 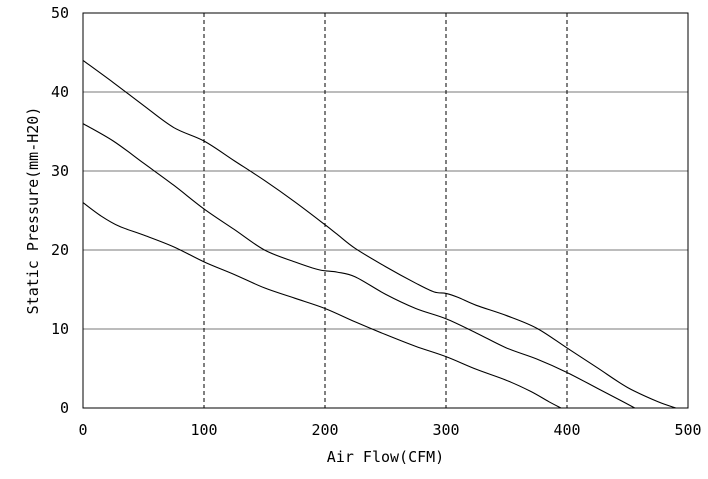 What do you see at coordinates (60, 92) in the screenshot?
I see `y-tick-label: 40` at bounding box center [60, 92].